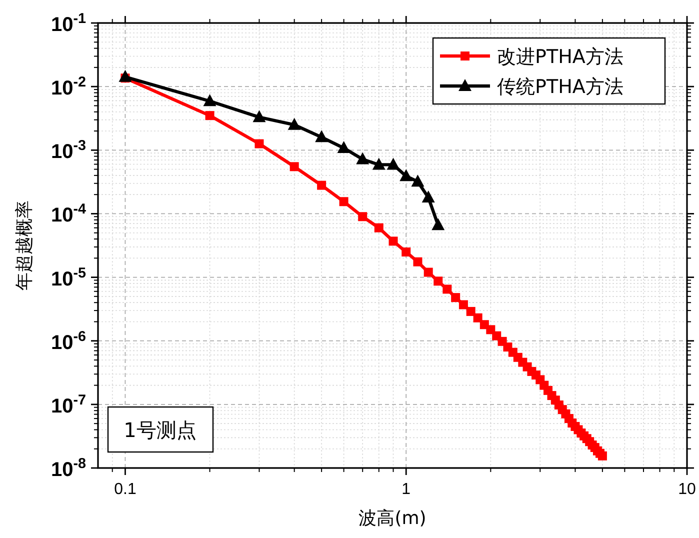 The height and width of the screenshot is (538, 699). Describe the element at coordinates (68, 214) in the screenshot. I see `y-tick-label: 10$^{-4}$` at that location.